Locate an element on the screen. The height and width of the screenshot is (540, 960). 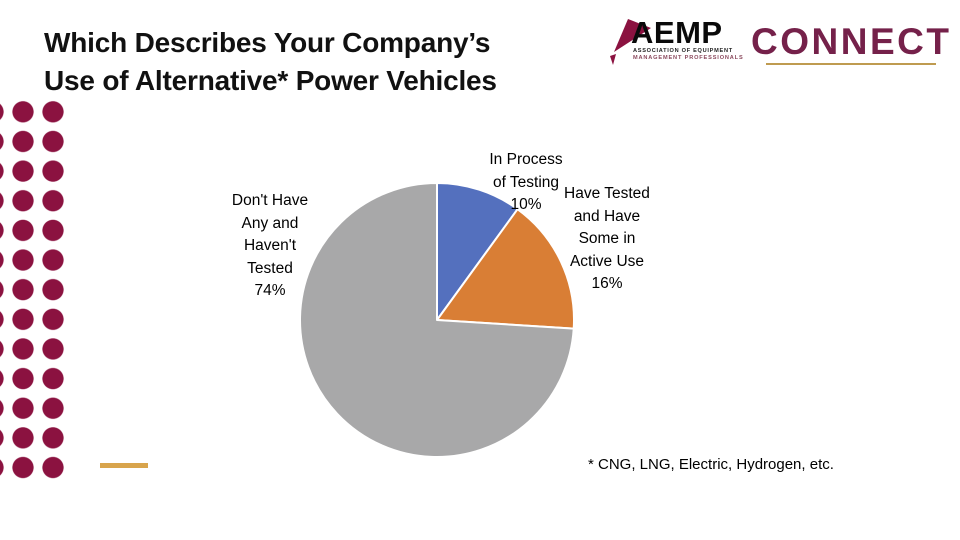
aemp-tagline-line2: MANAGEMENT PROFESSIONALS is located at coordinates (688, 58).